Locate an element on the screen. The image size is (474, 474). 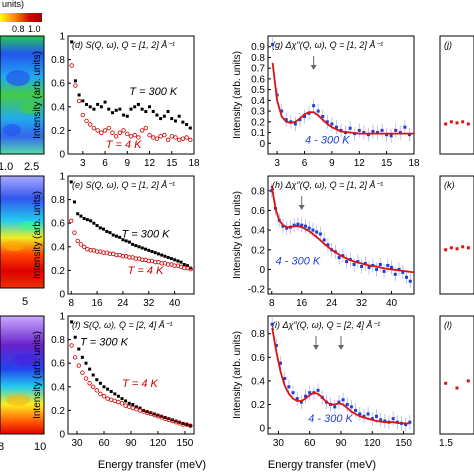
ytick-label: 1 is located at coordinates (62, 317).